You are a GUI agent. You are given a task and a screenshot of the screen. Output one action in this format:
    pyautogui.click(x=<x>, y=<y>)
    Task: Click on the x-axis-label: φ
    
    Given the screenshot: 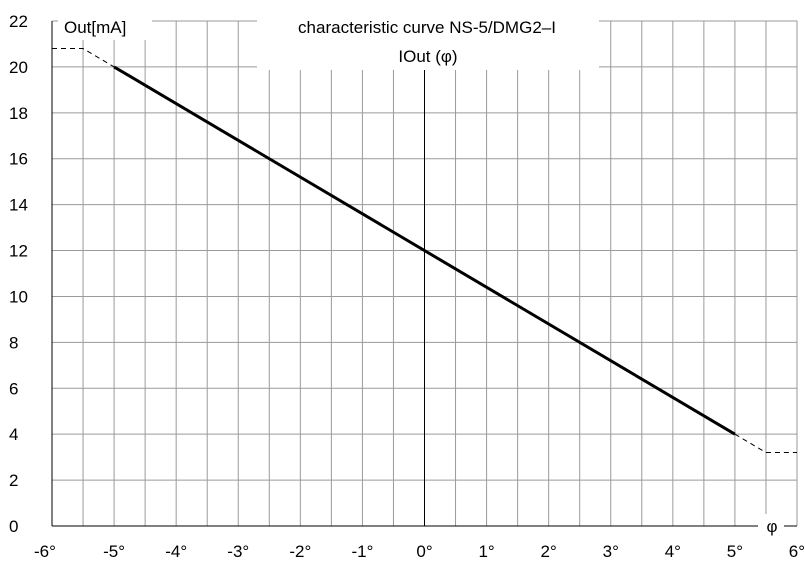 What is the action you would take?
    pyautogui.click(x=771, y=526)
    